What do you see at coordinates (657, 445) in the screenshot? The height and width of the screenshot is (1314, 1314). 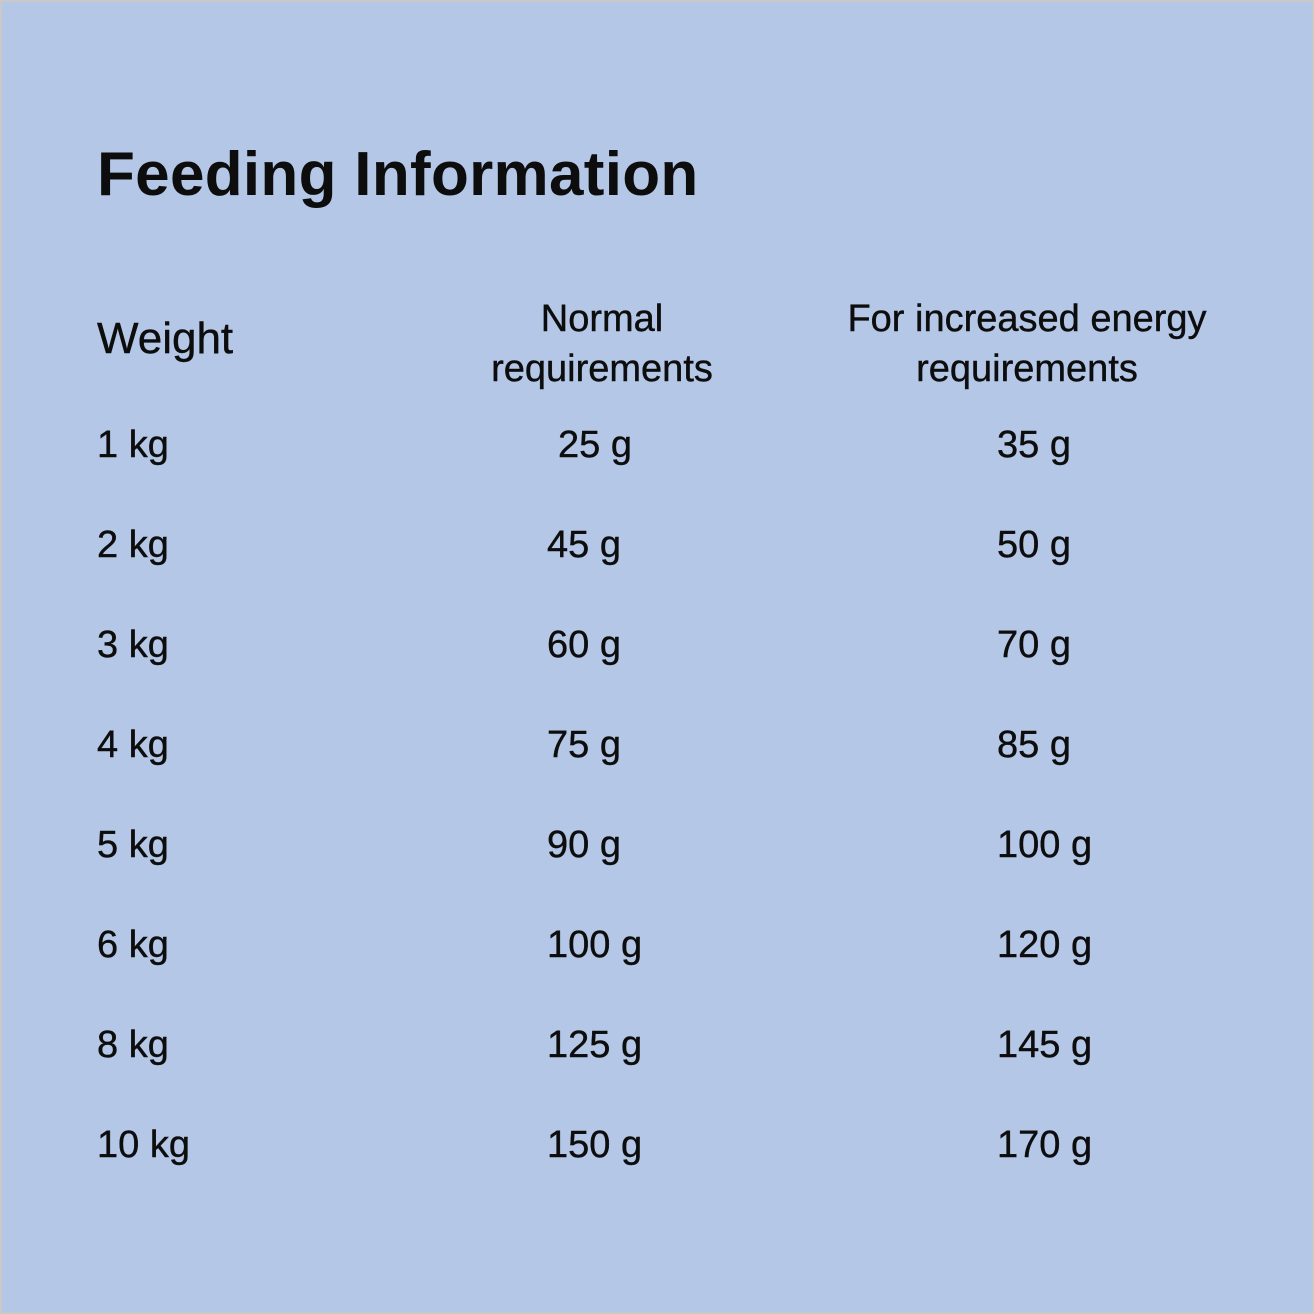 I see `table-row: 1 kg 25 g 35 g` at bounding box center [657, 445].